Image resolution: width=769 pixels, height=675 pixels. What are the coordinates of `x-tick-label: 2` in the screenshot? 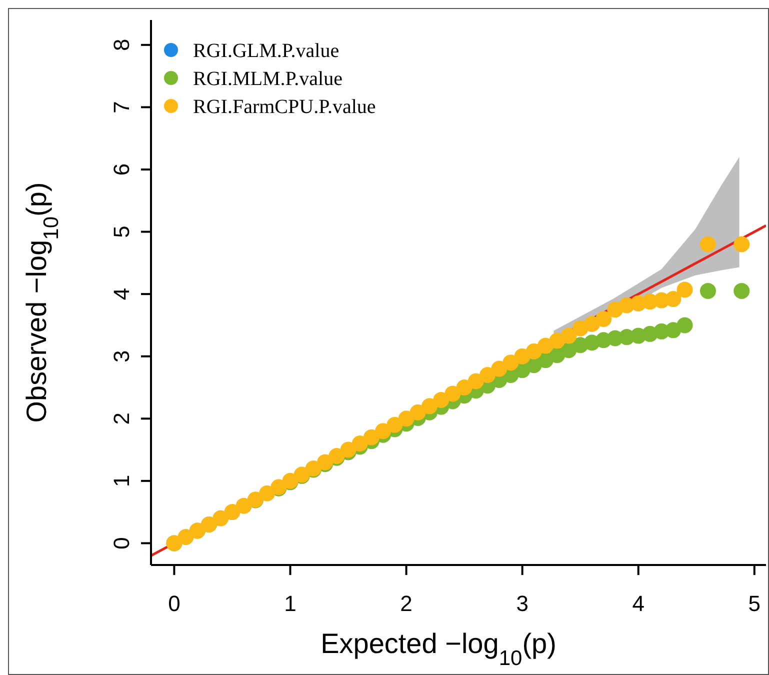 It's located at (406, 603).